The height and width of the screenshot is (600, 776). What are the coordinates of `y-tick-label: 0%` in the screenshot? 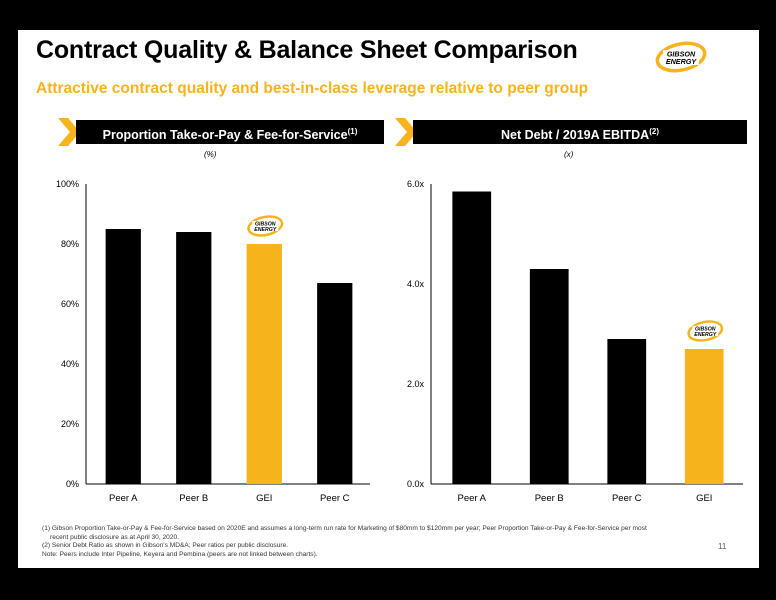 It's located at (72, 484).